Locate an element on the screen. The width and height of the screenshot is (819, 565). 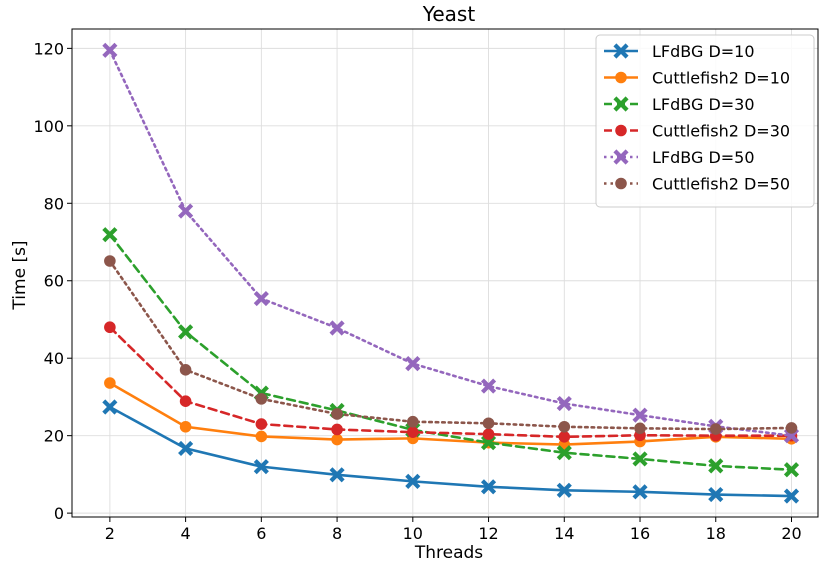
y-tick-label: 60 is located at coordinates (54, 281).